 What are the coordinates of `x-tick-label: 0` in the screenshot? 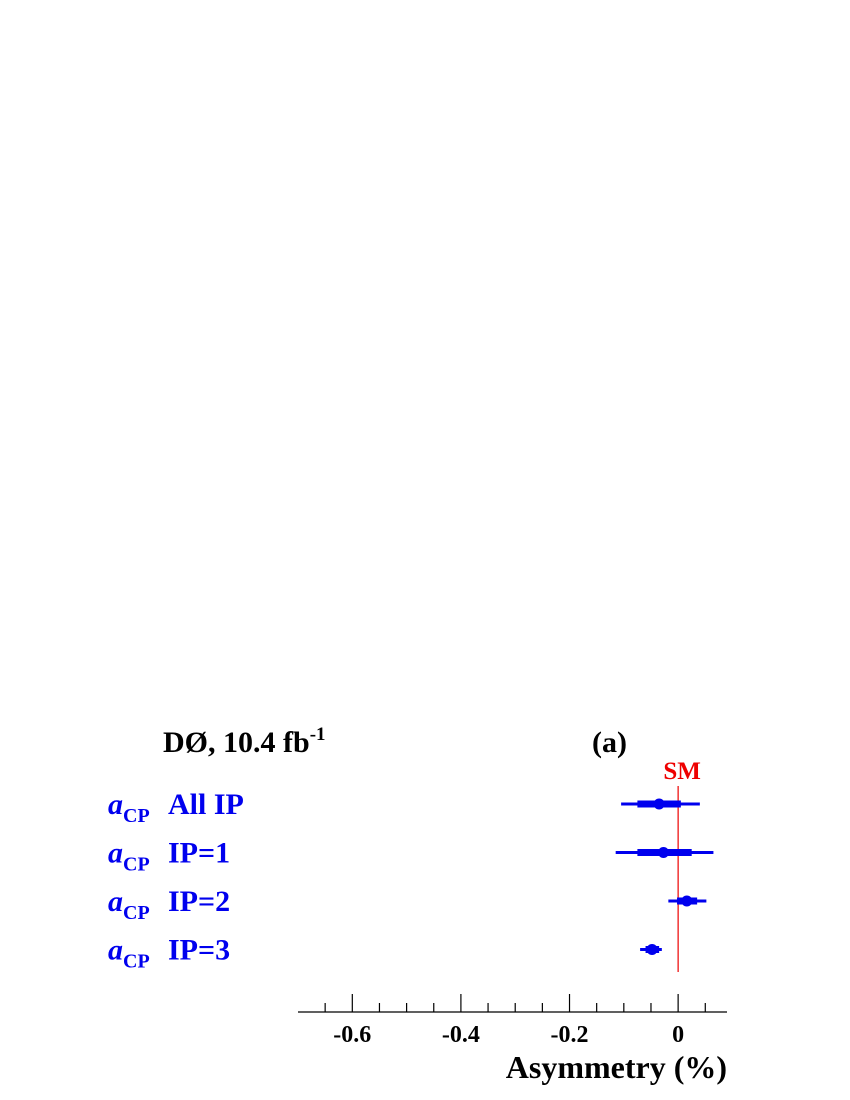 It's located at (678, 1035).